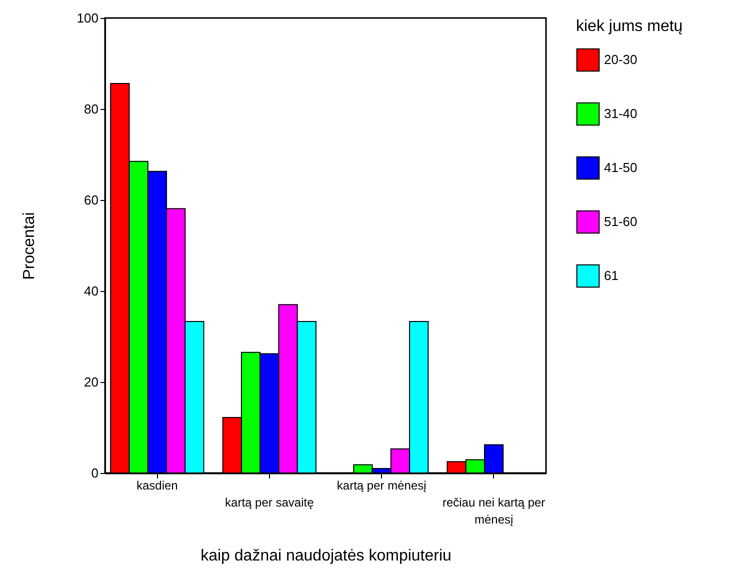  Describe the element at coordinates (91, 200) in the screenshot. I see `y-tick-label: 60` at that location.